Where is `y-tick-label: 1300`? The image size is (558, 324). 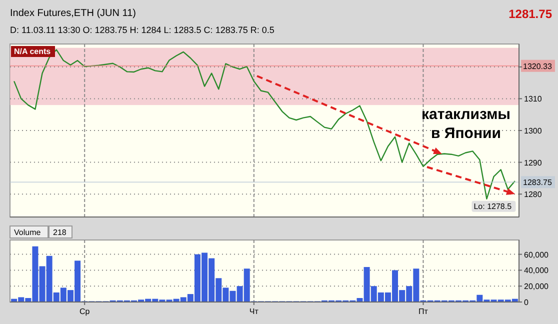 y-tick-label: 1300 is located at coordinates (533, 131).